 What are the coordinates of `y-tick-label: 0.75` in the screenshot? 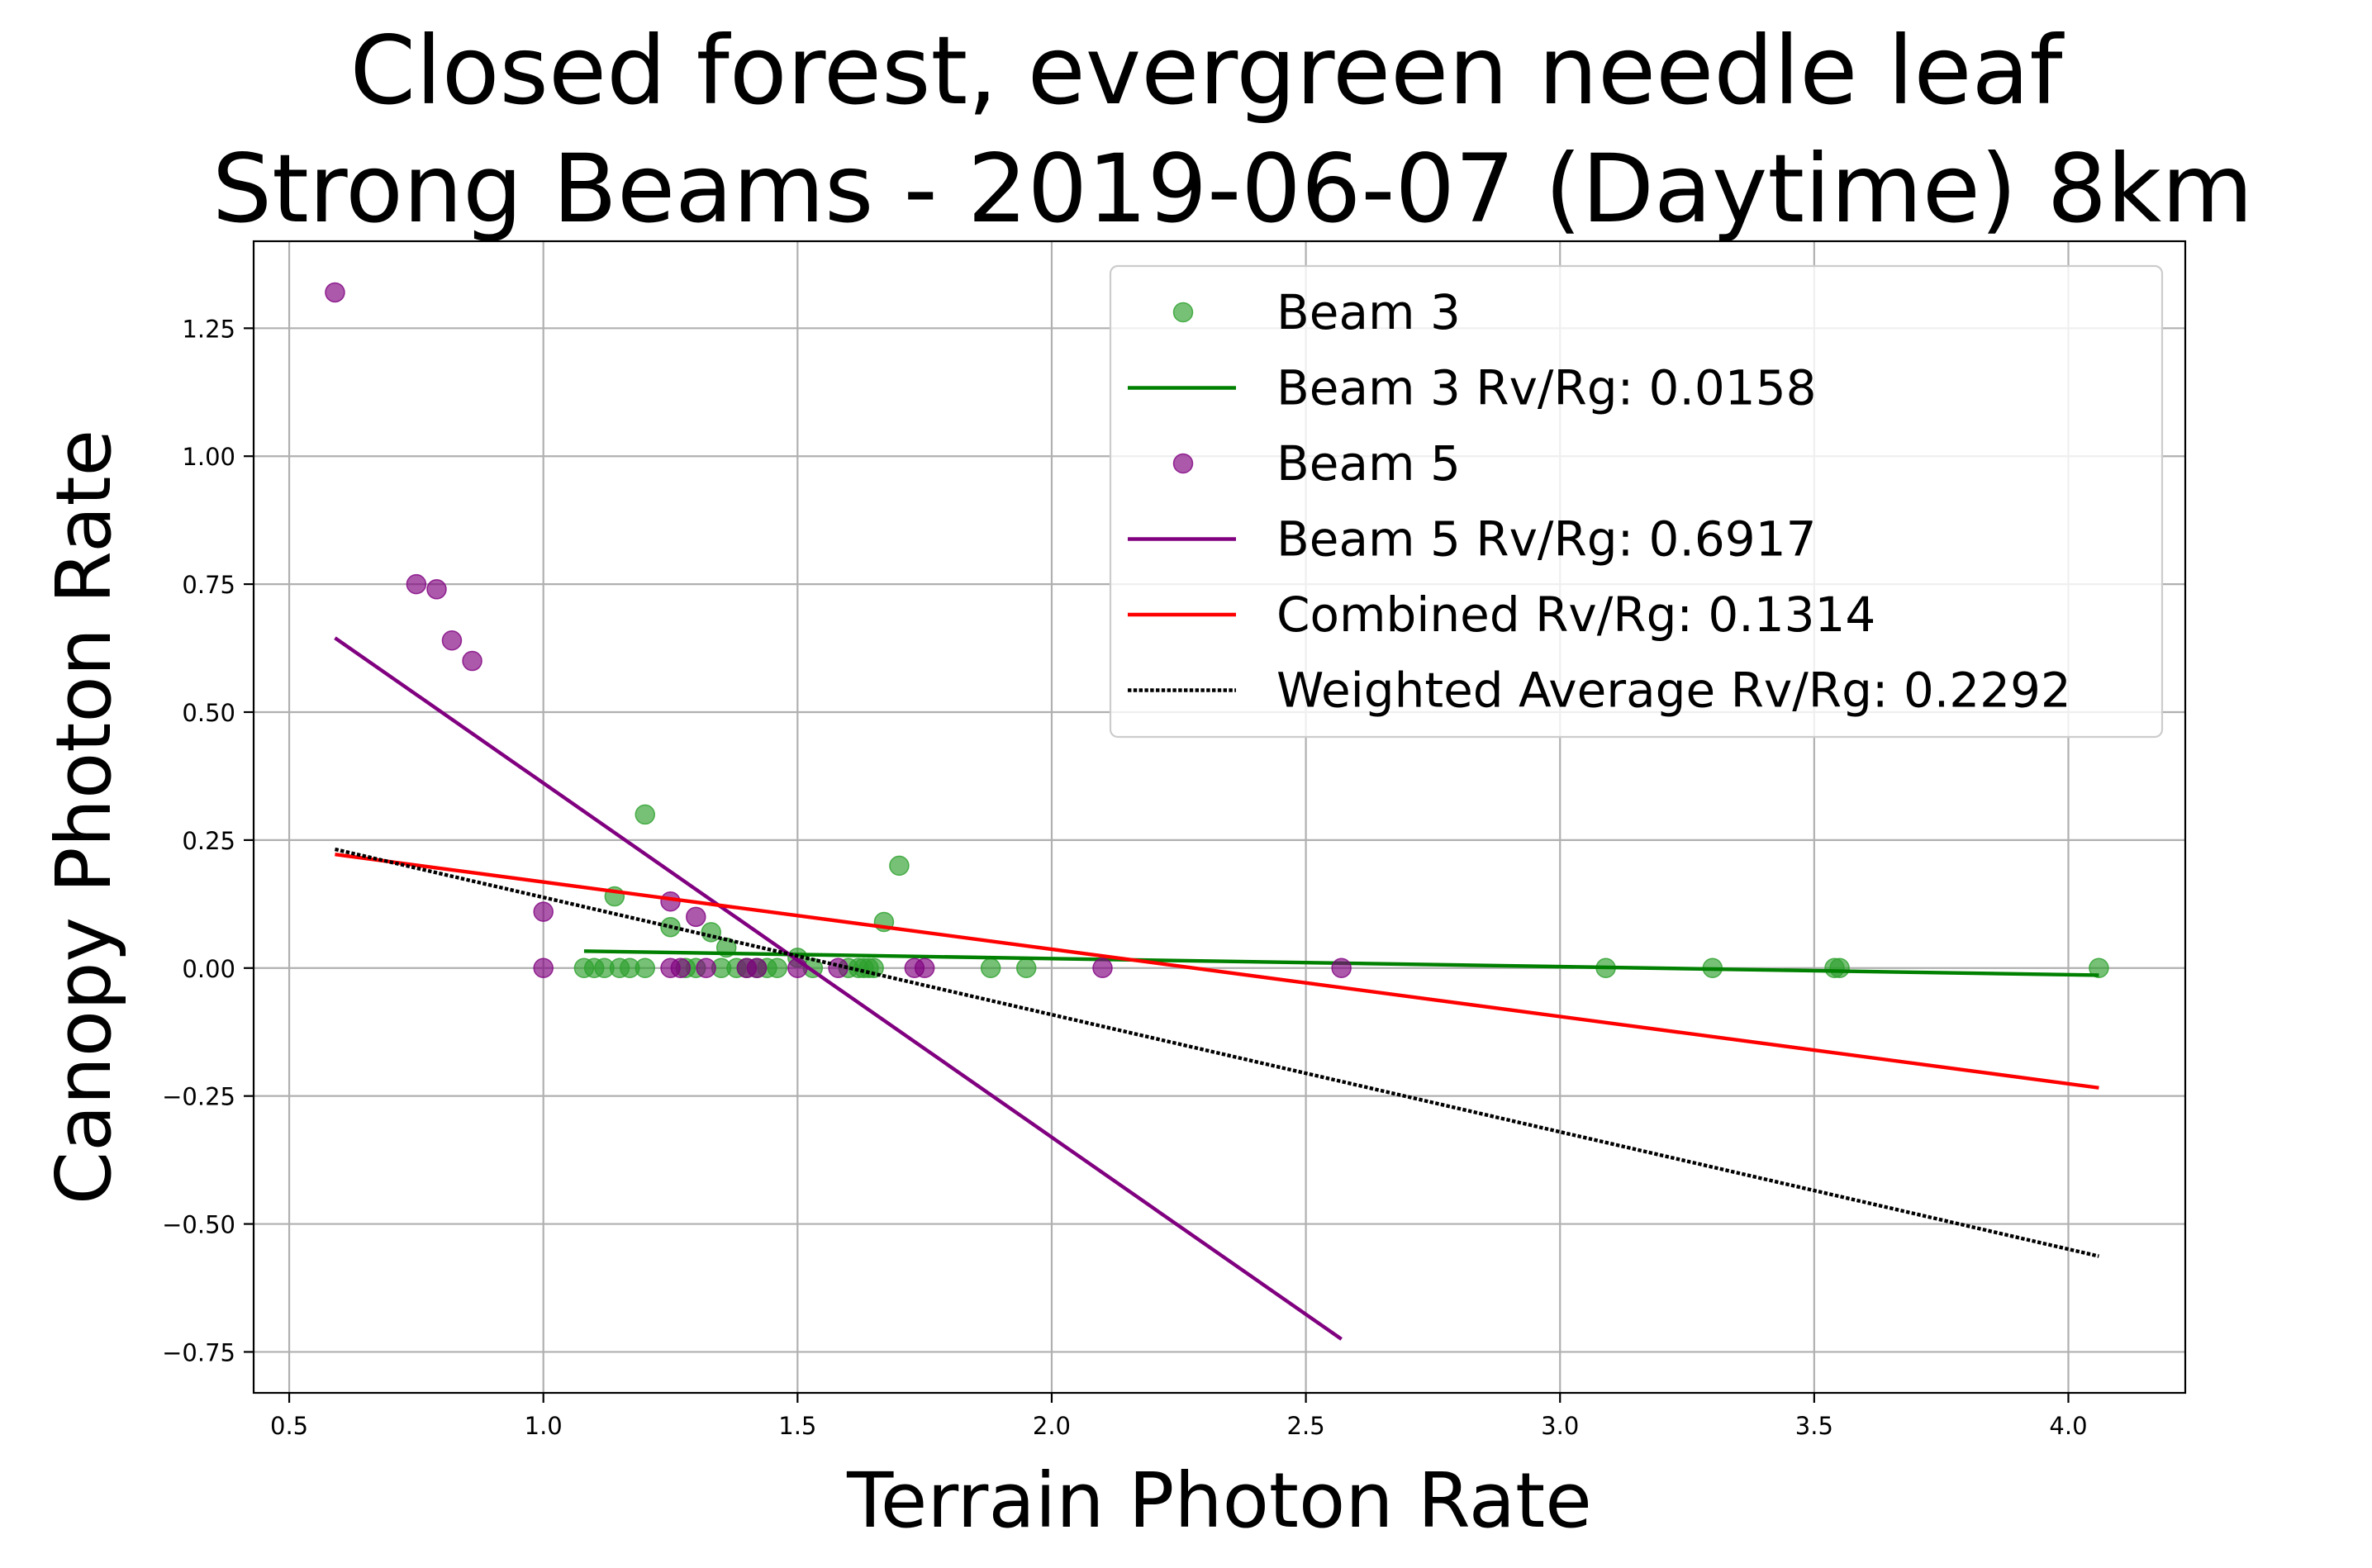 It's located at (208, 585).